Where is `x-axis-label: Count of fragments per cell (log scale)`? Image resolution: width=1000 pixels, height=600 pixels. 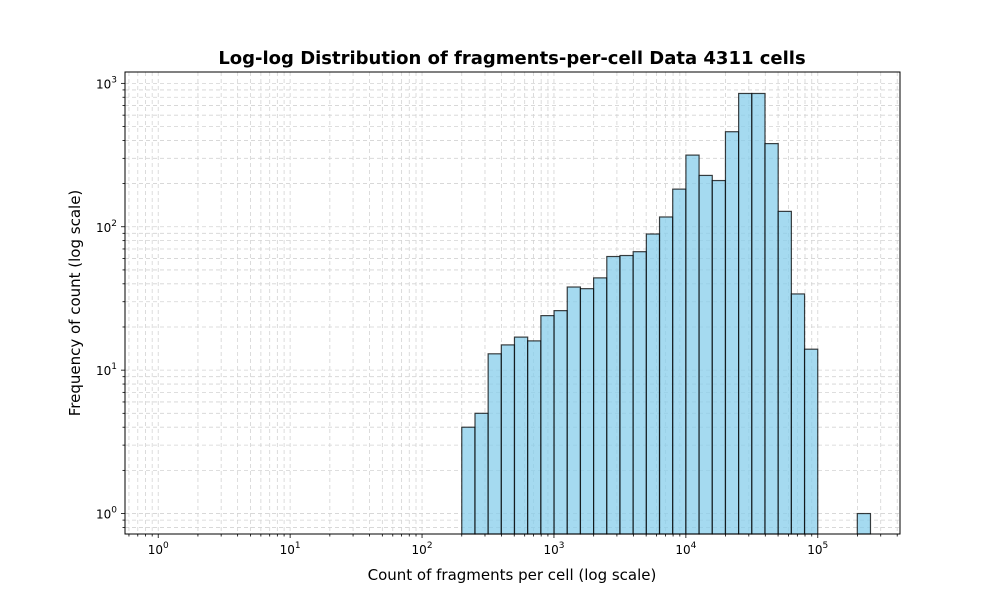 x-axis-label: Count of fragments per cell (log scale) is located at coordinates (512, 575).